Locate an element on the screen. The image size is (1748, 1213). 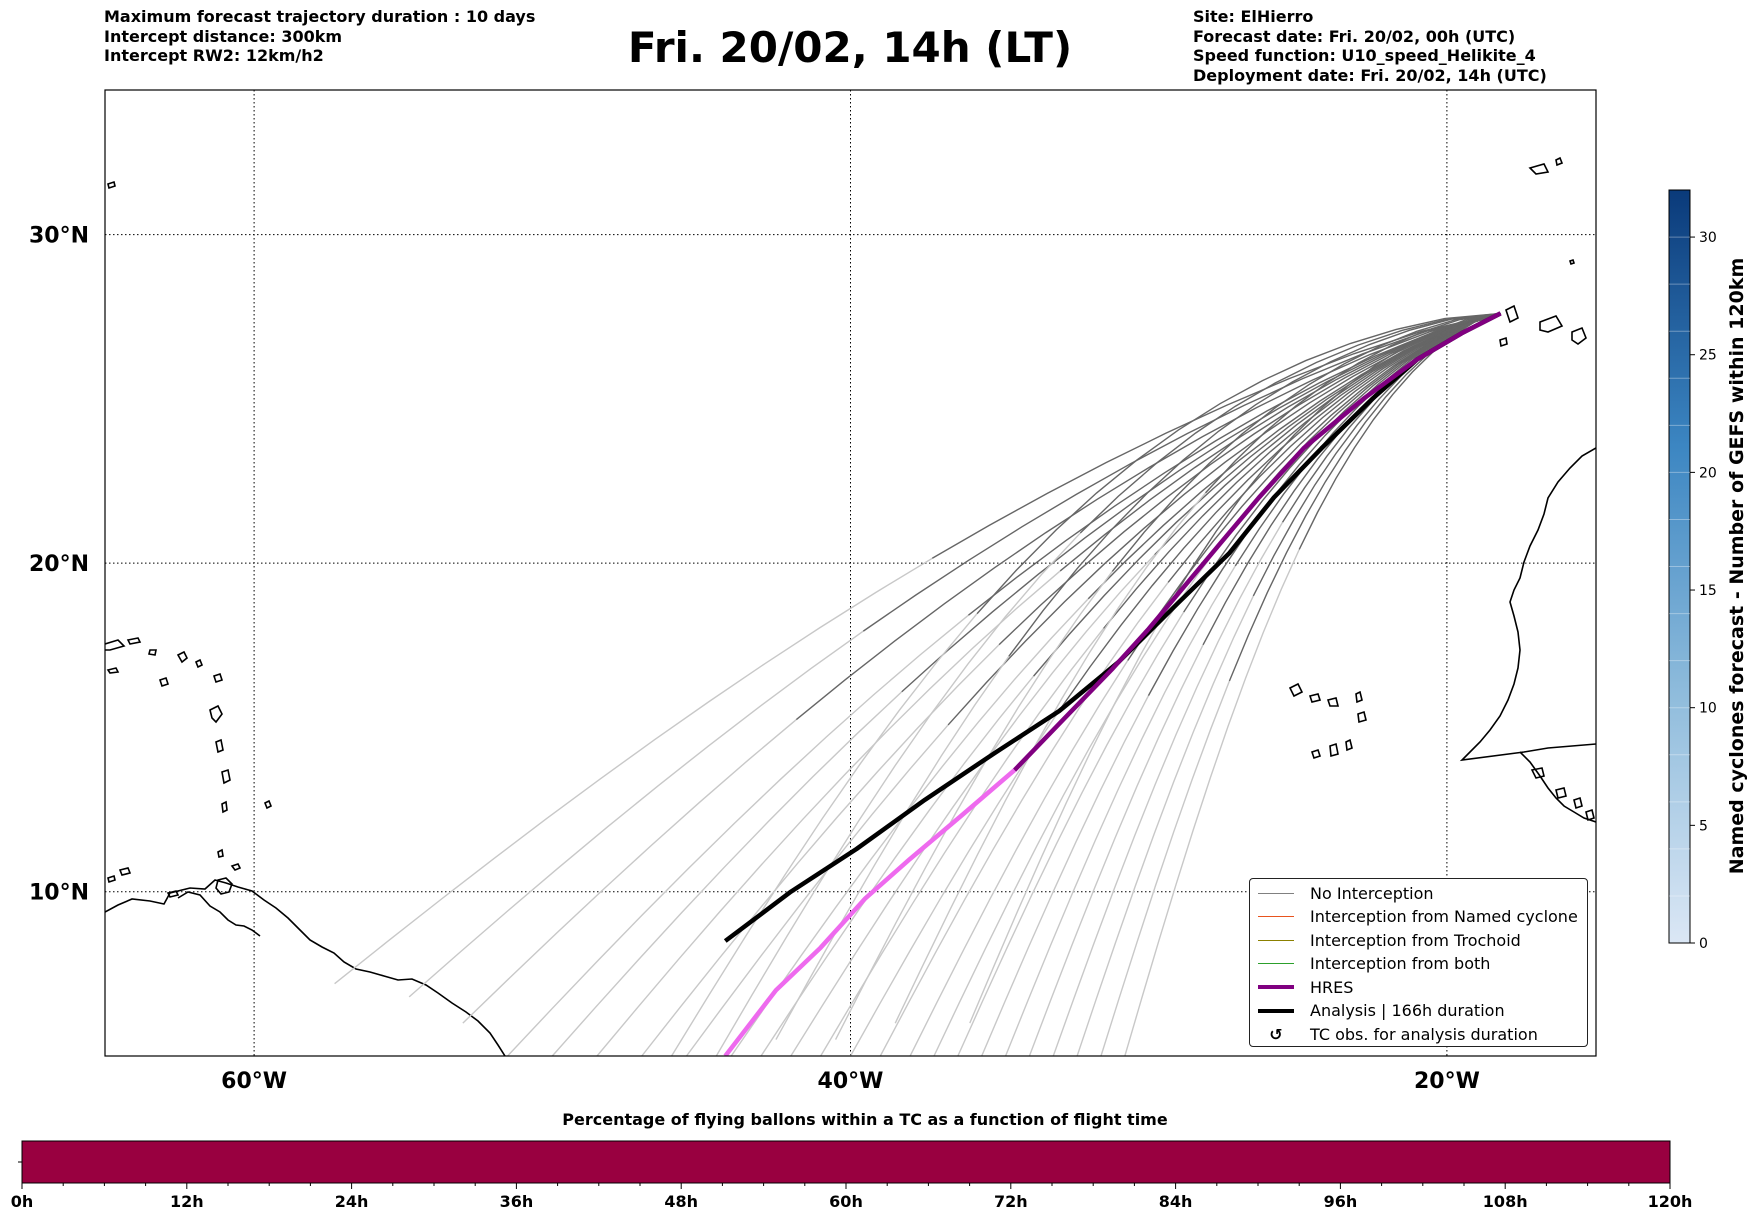
colorbar-tick-label: 5 is located at coordinates (1703, 826).